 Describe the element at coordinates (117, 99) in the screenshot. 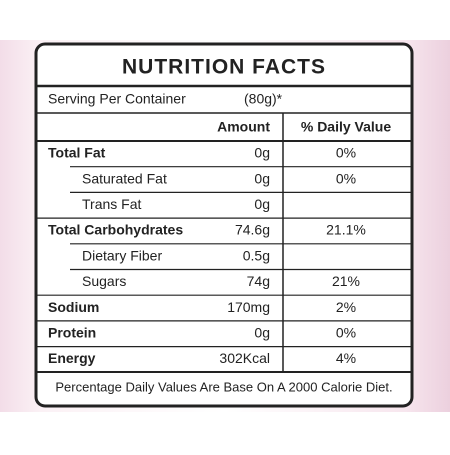

I see `serving-label: Serving Per Container` at that location.